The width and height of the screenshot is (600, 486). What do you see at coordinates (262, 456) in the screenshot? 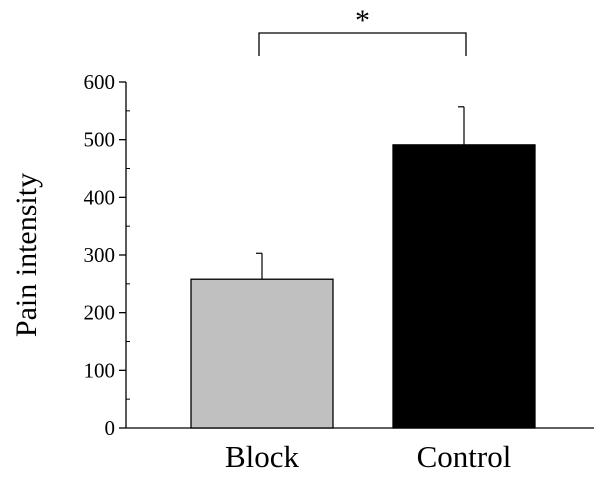
I see `x-category-label: Block` at bounding box center [262, 456].